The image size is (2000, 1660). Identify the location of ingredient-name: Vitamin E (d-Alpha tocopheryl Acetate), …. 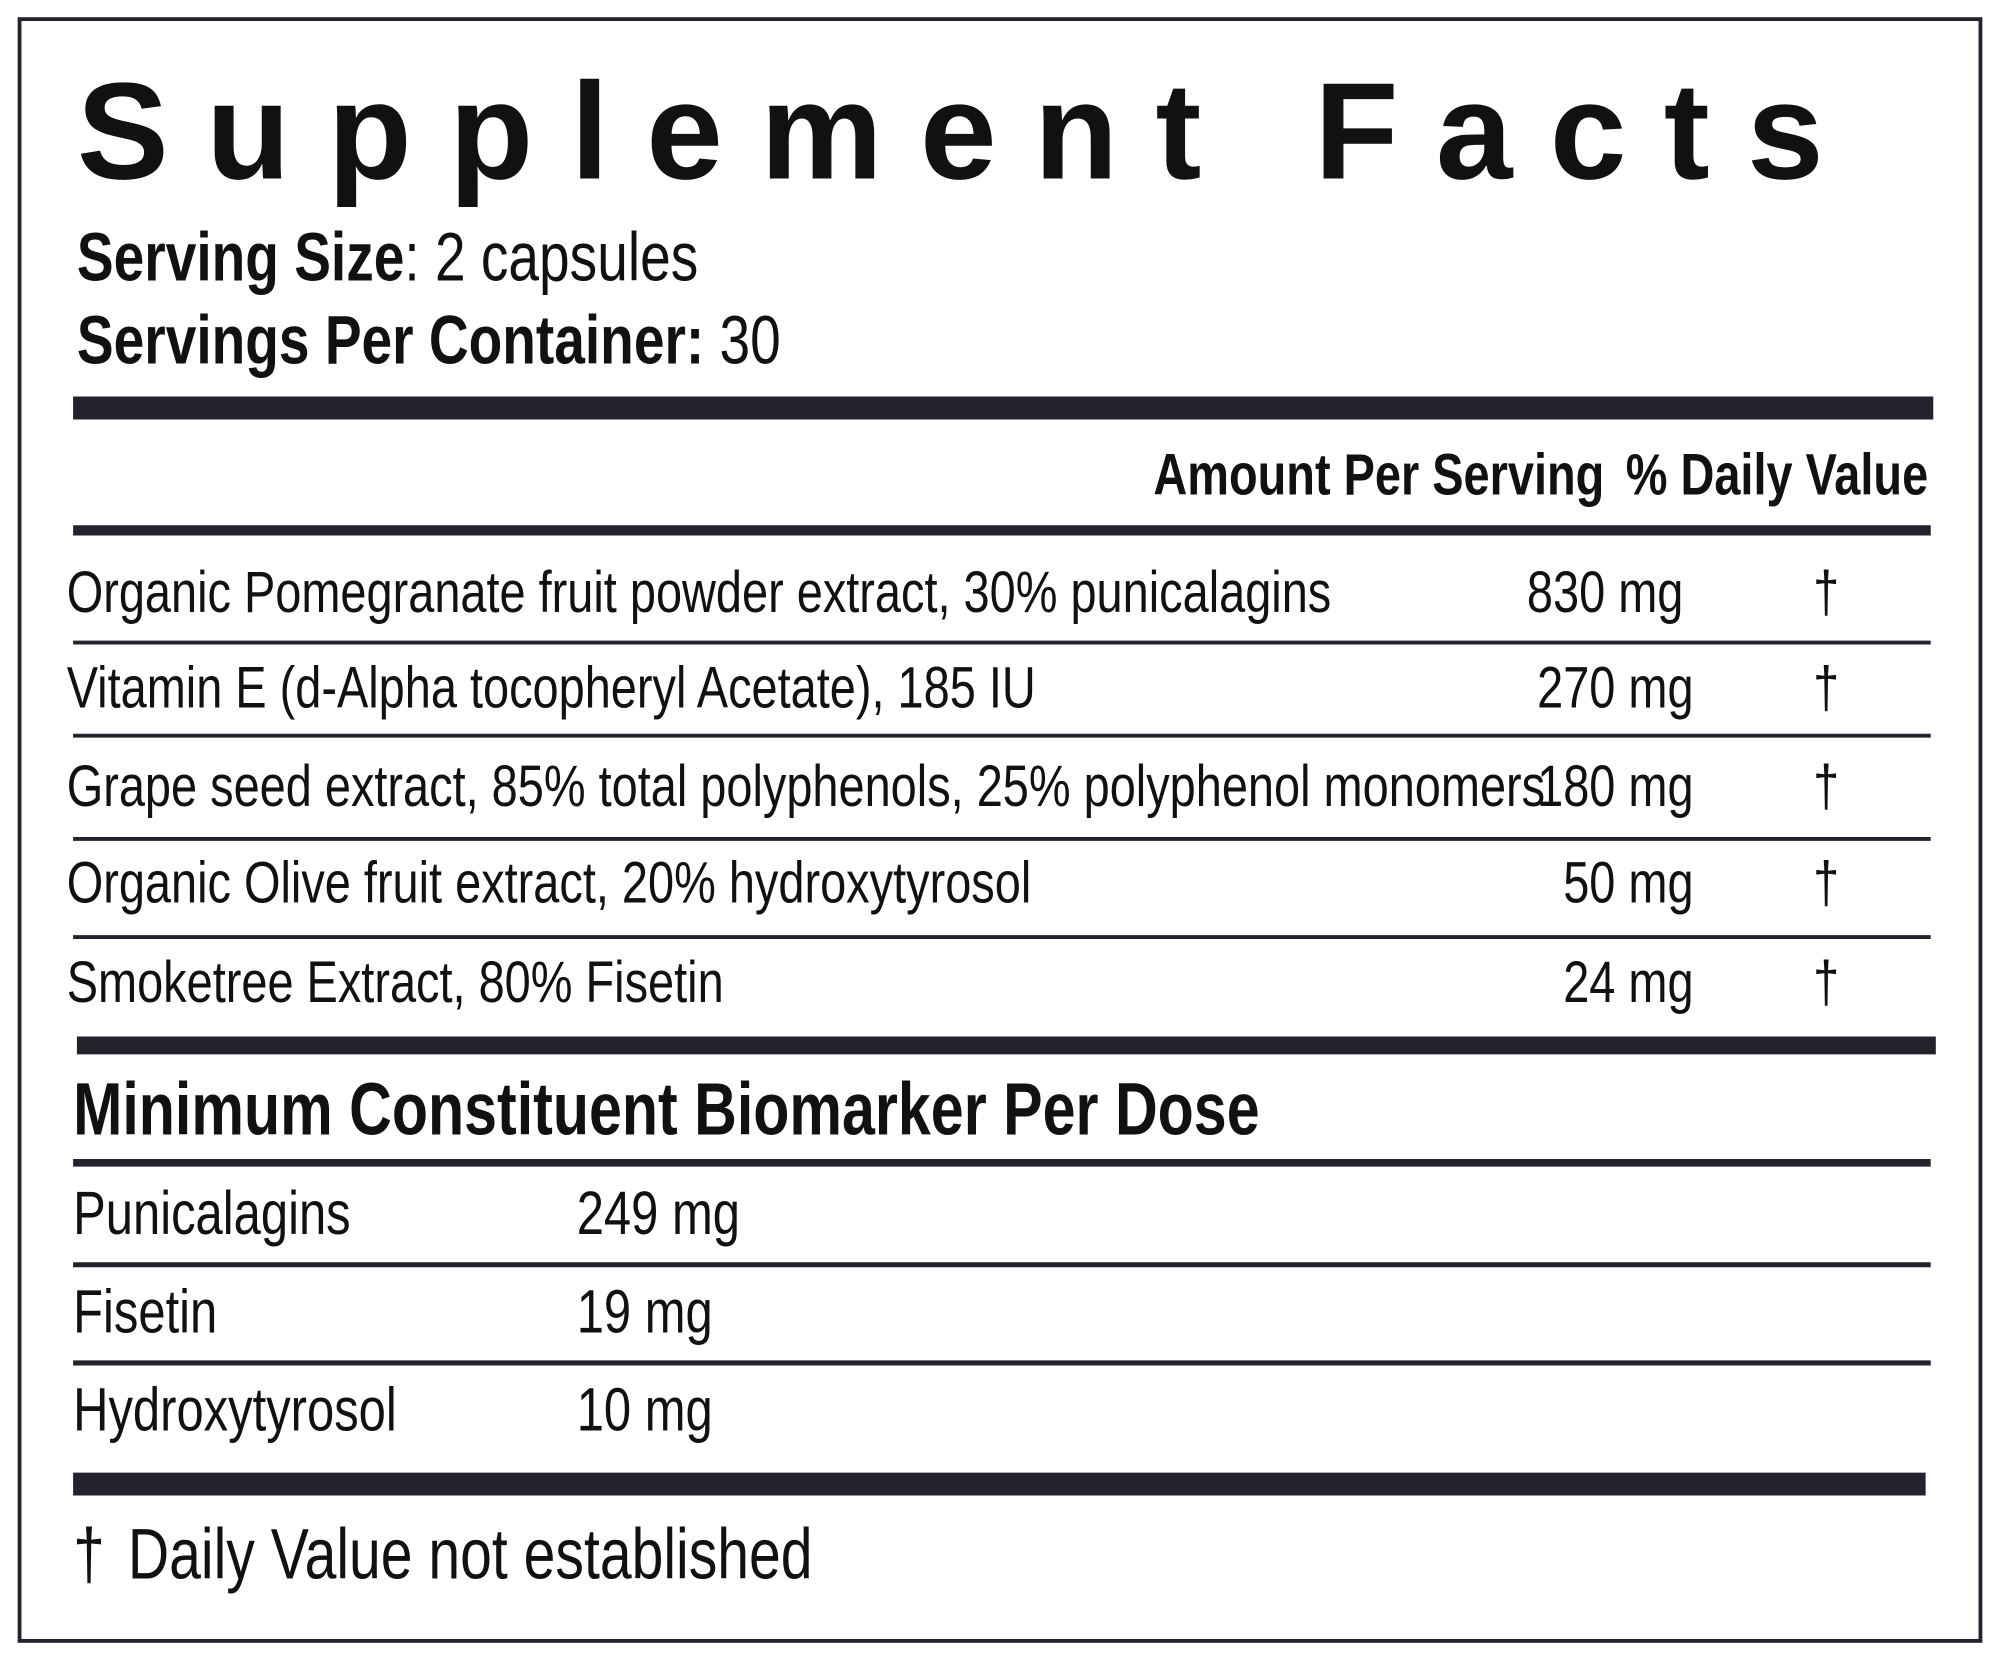
(551, 688).